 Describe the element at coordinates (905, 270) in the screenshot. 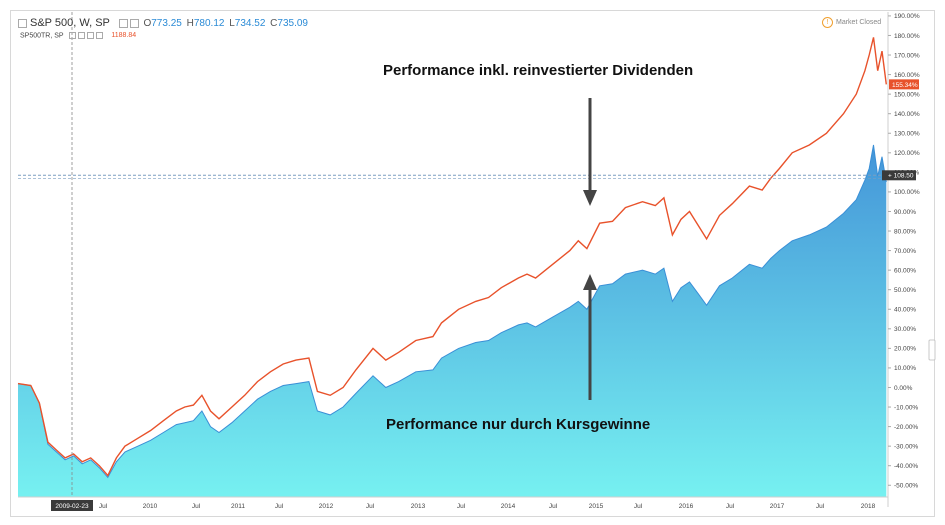

I see `y-tick-label: 60.00%` at that location.